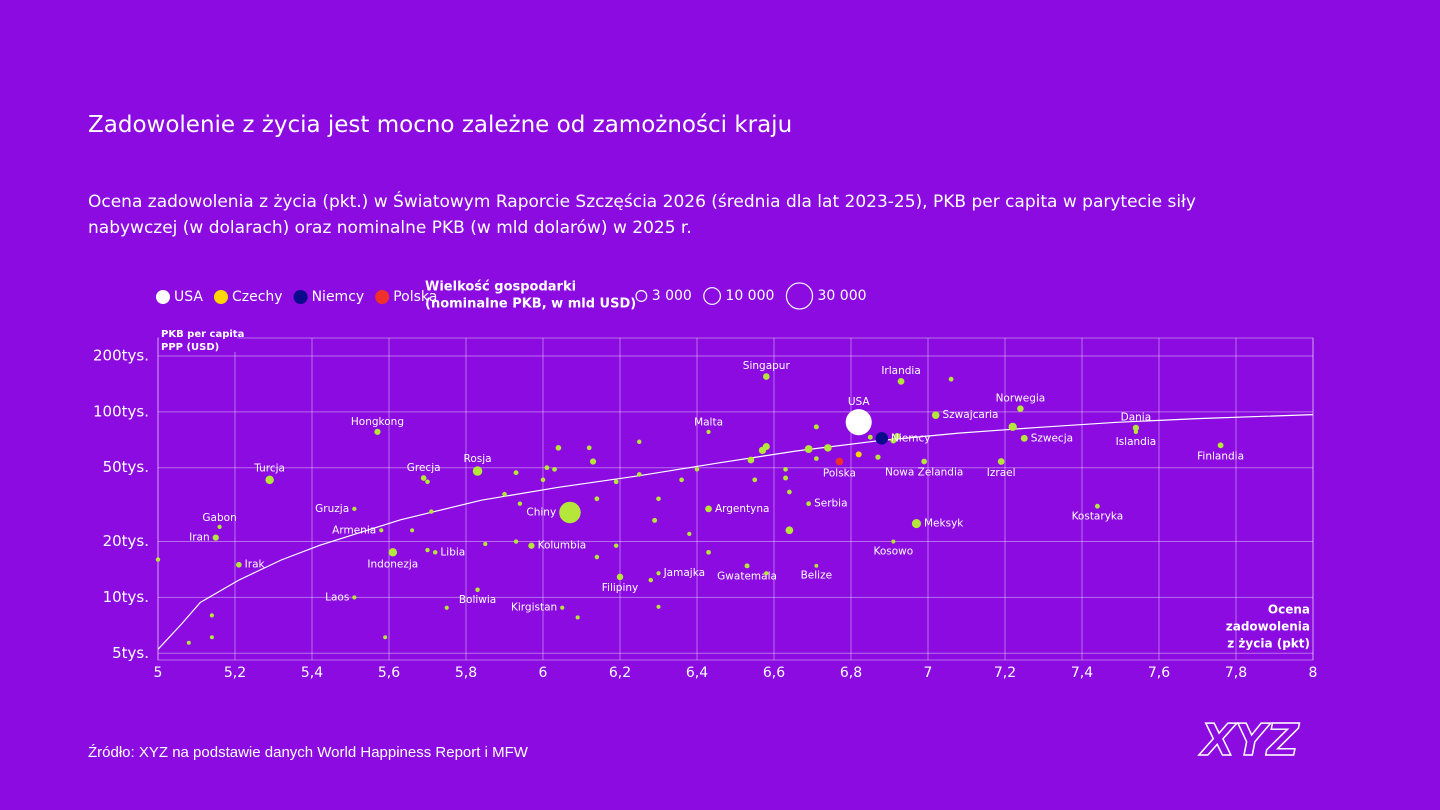  What do you see at coordinates (697, 673) in the screenshot?
I see `x-tick-label: 6,4` at bounding box center [697, 673].